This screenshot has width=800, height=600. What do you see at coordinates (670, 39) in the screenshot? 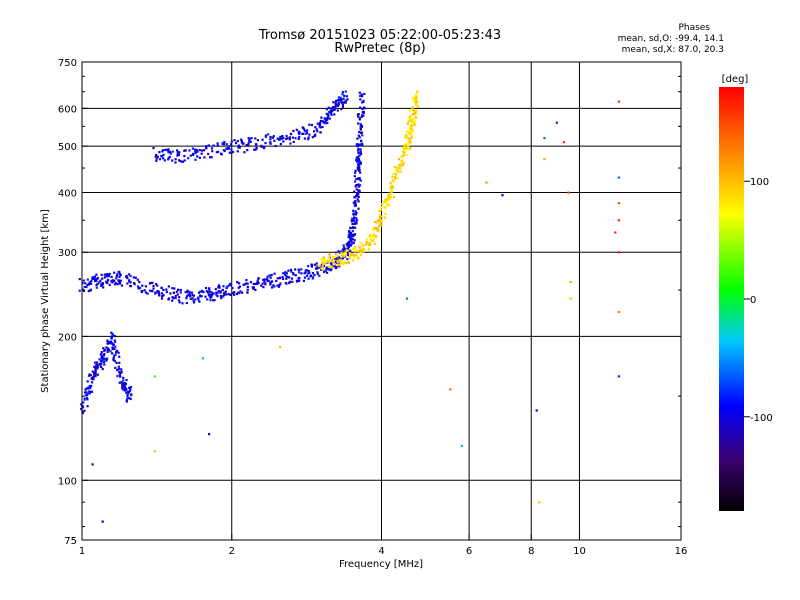
I see `phases-o-stats: mean, sd,O: -99.4, 14.1` at bounding box center [670, 39].